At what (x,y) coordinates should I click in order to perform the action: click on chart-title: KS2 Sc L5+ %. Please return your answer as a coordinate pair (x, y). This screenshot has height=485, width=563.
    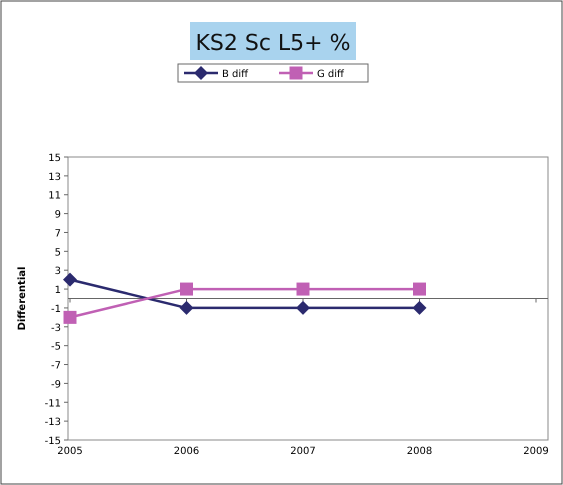
    Looking at the image, I should click on (273, 43).